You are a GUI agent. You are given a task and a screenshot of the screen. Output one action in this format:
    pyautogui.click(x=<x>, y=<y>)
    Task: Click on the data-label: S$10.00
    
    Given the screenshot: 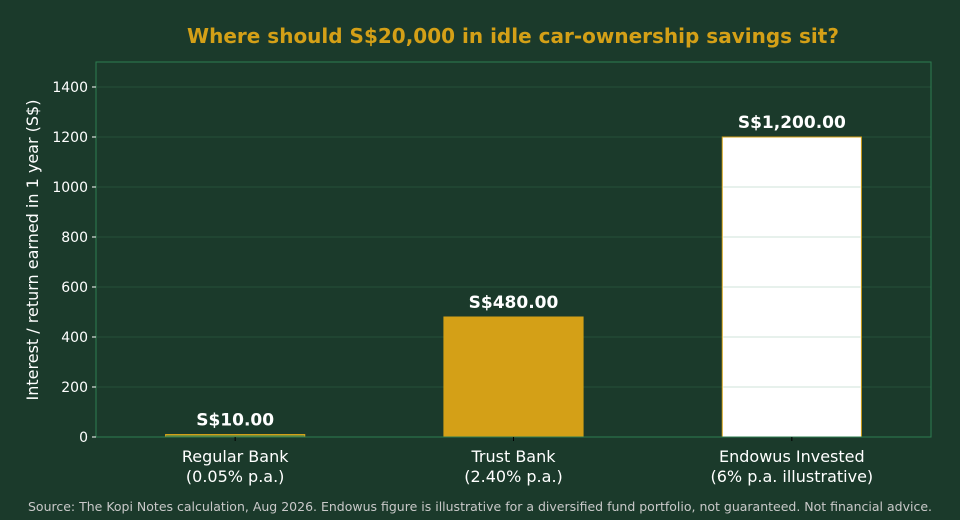 What is the action you would take?
    pyautogui.click(x=235, y=421)
    